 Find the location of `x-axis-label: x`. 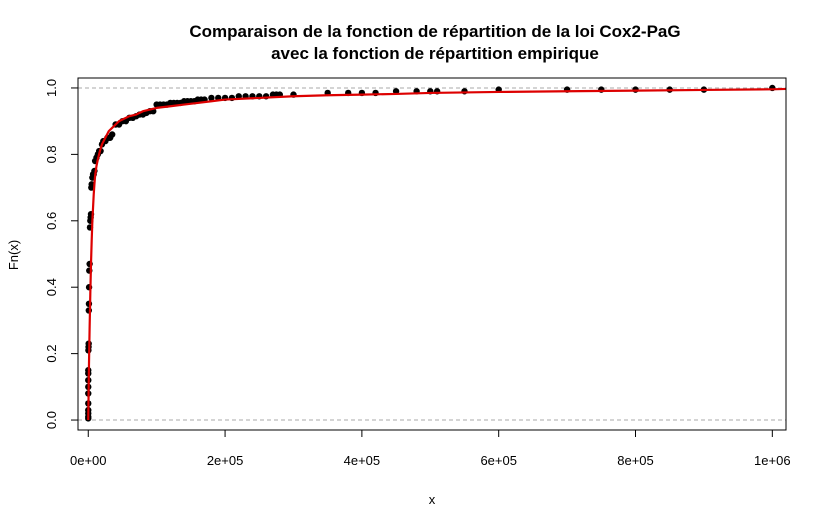

x-axis-label: x is located at coordinates (432, 499).